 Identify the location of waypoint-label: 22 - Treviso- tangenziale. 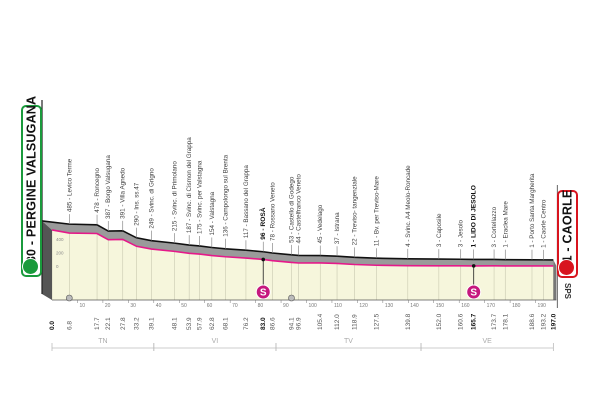
(355, 210).